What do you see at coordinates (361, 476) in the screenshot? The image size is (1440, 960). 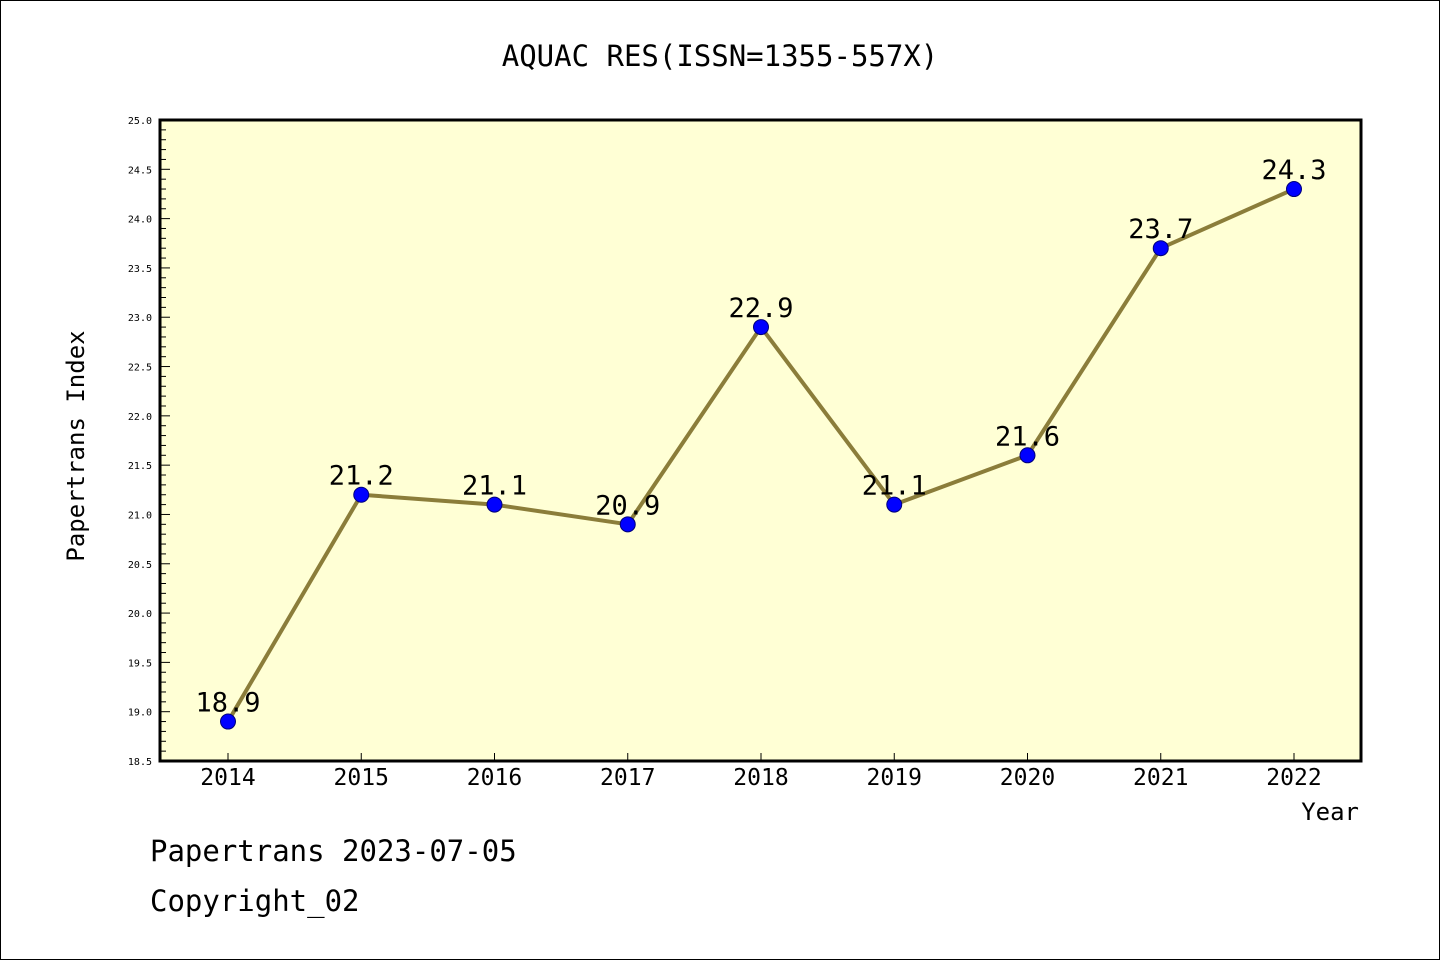 I see `data-label: 21.2` at bounding box center [361, 476].